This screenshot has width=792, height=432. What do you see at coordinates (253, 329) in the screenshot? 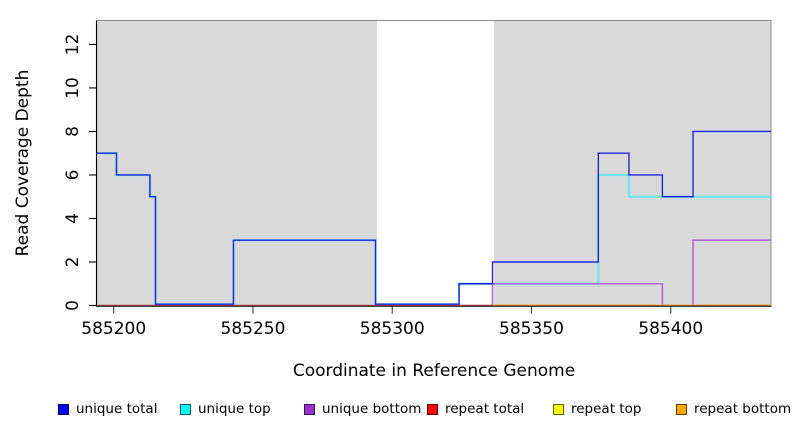
I see `x-tick-label: 585250` at bounding box center [253, 329].